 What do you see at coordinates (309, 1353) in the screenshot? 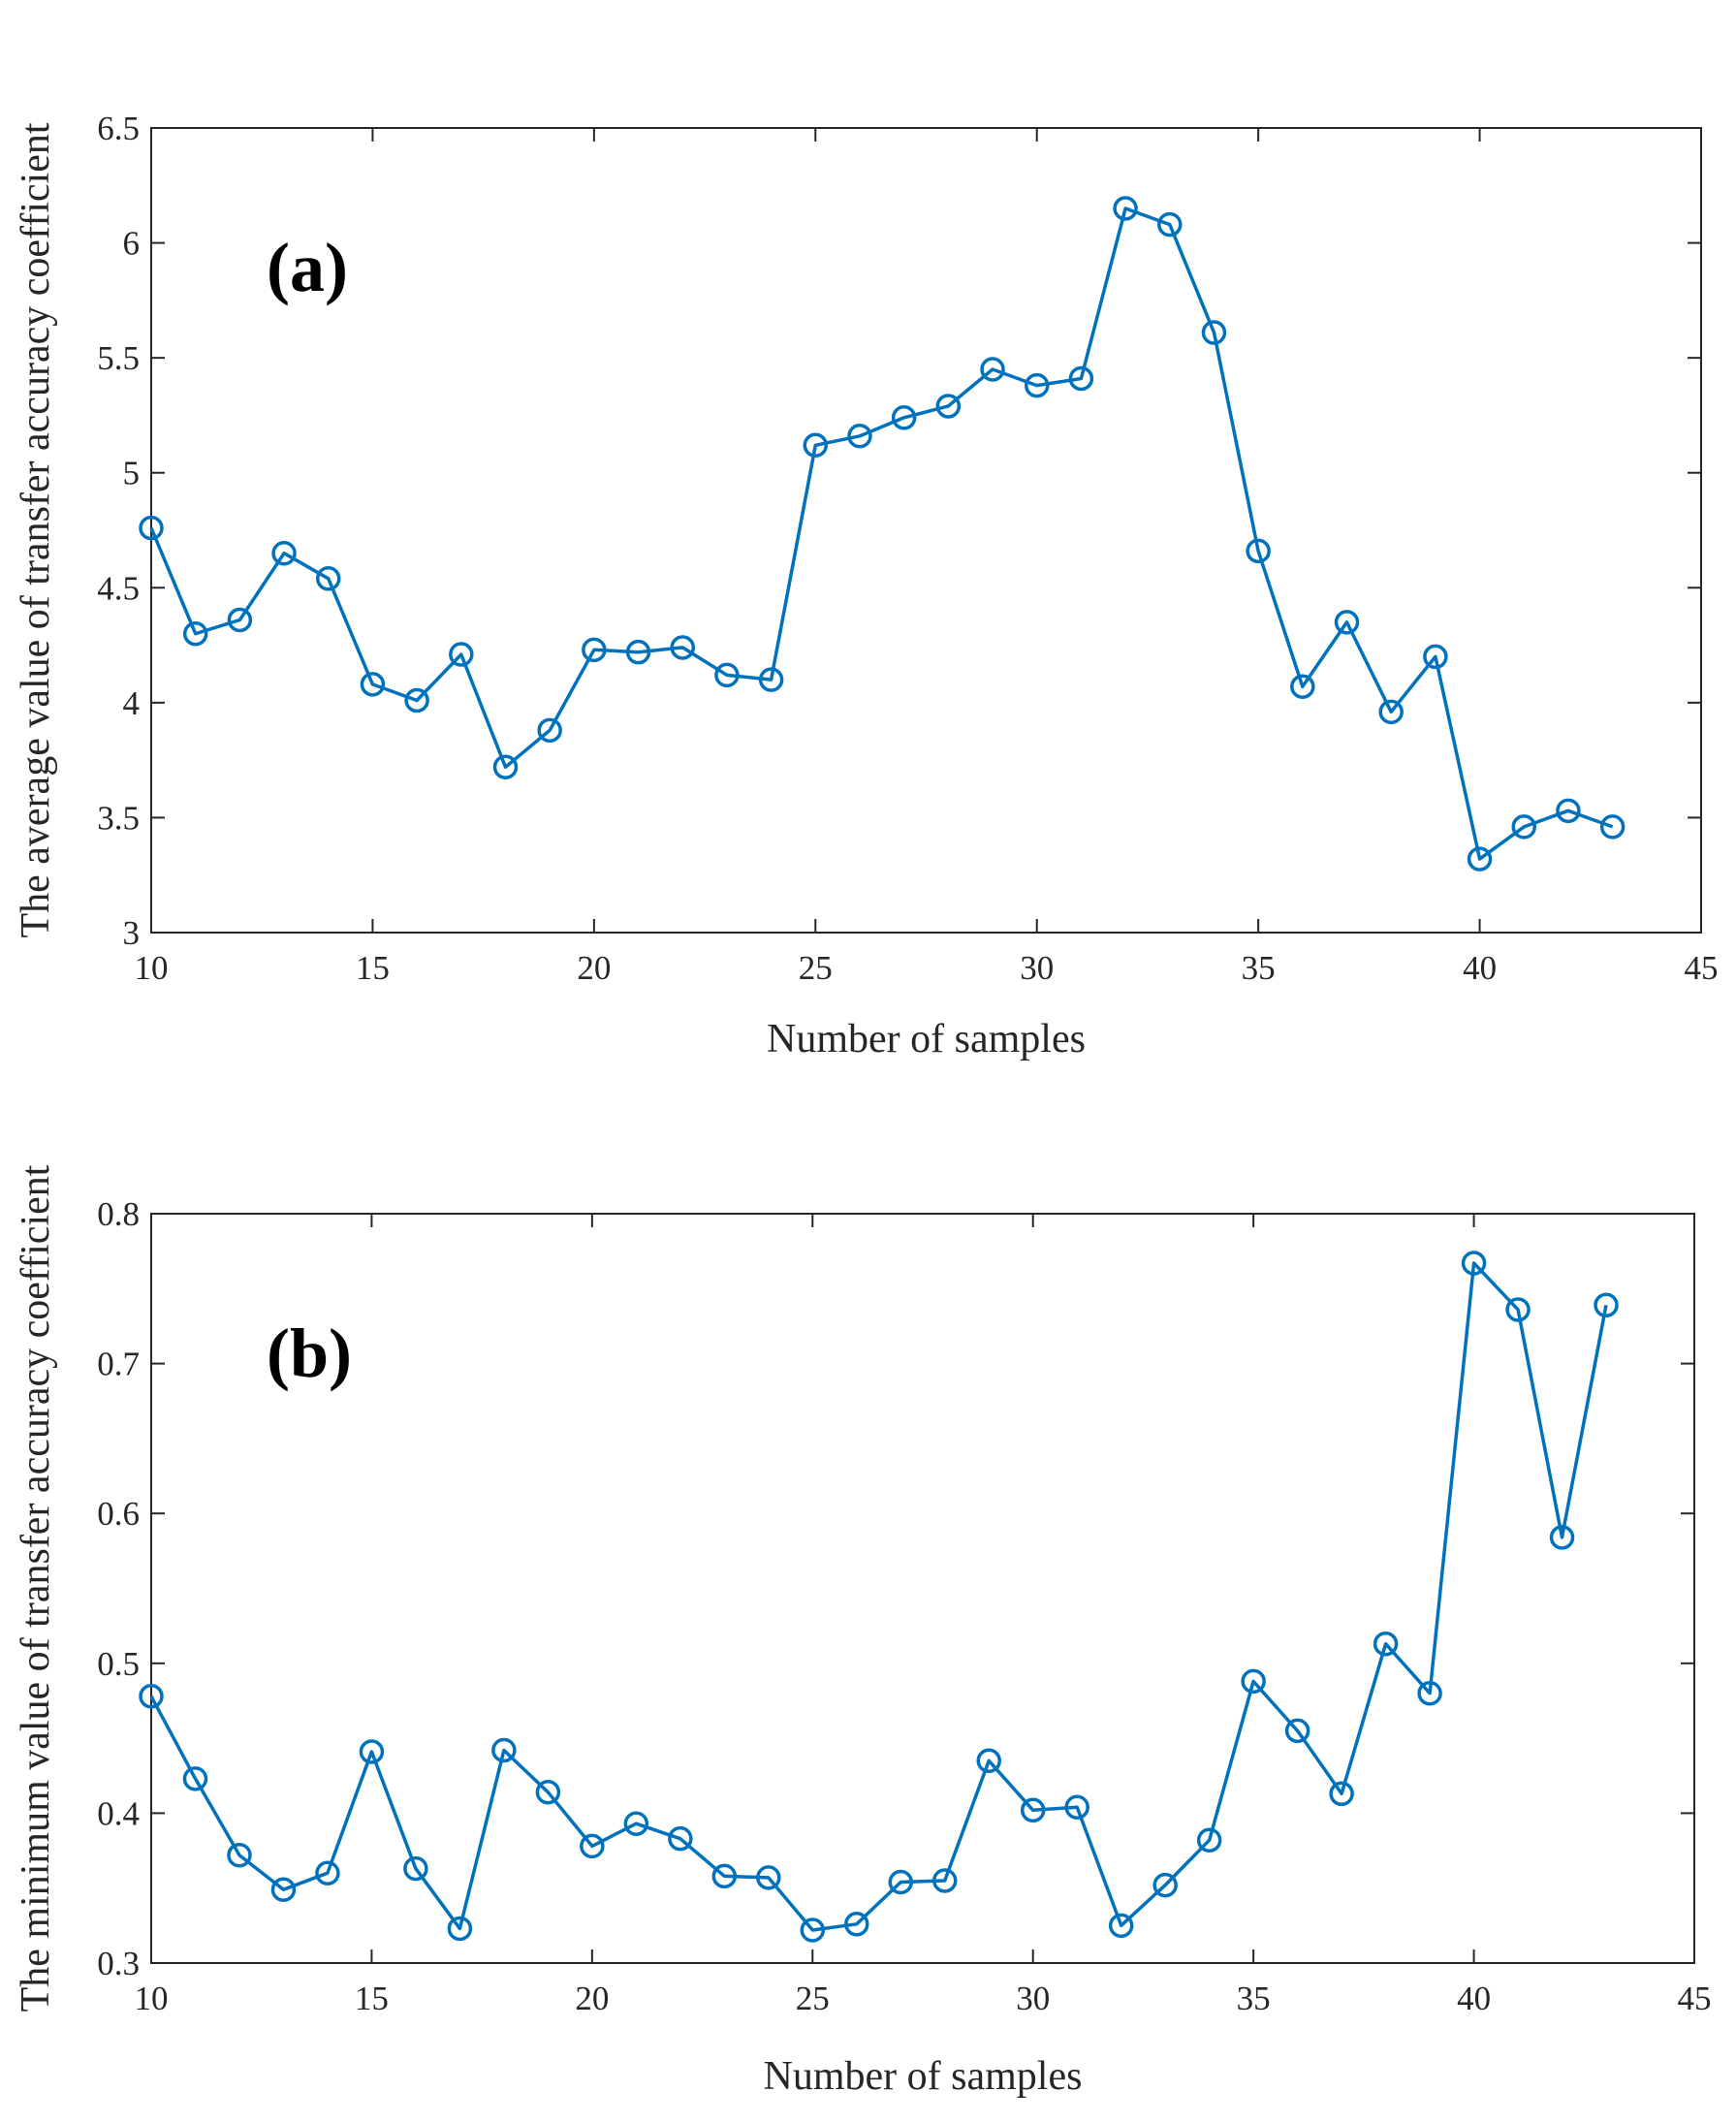
I see `panel-label: (b)` at bounding box center [309, 1353].